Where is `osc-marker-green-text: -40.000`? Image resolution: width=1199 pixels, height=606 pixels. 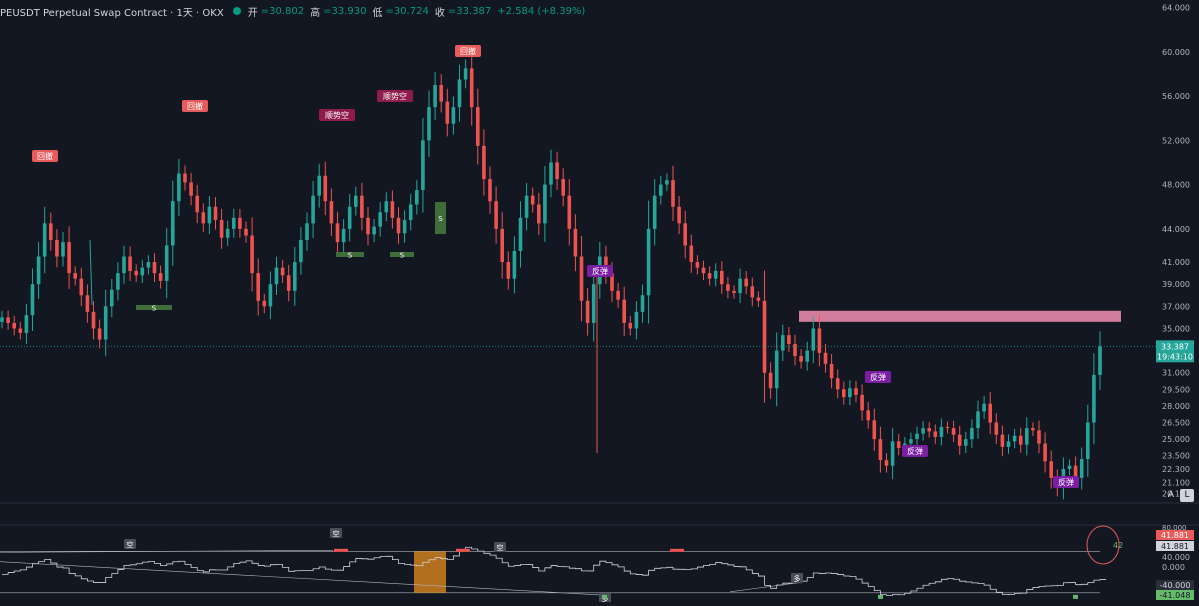 osc-marker-green-text: -40.000 is located at coordinates (1175, 585).